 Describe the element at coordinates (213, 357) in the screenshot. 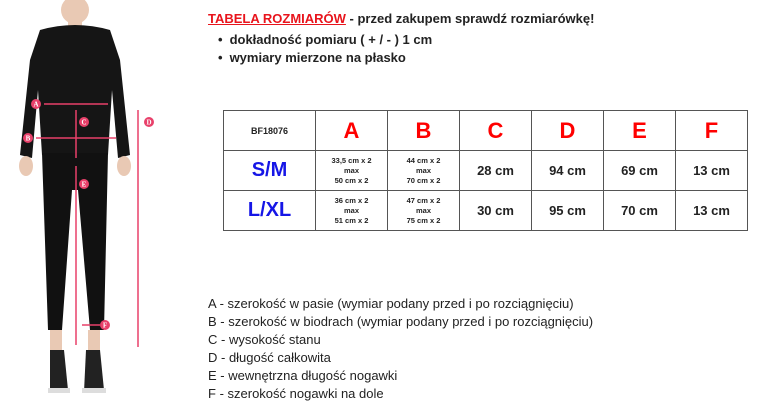

I see `legend-key: D` at that location.